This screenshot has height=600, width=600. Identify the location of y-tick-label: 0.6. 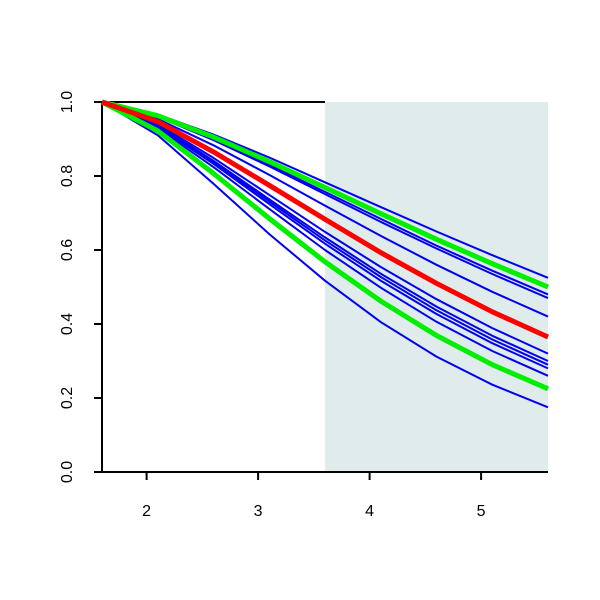
(67, 250).